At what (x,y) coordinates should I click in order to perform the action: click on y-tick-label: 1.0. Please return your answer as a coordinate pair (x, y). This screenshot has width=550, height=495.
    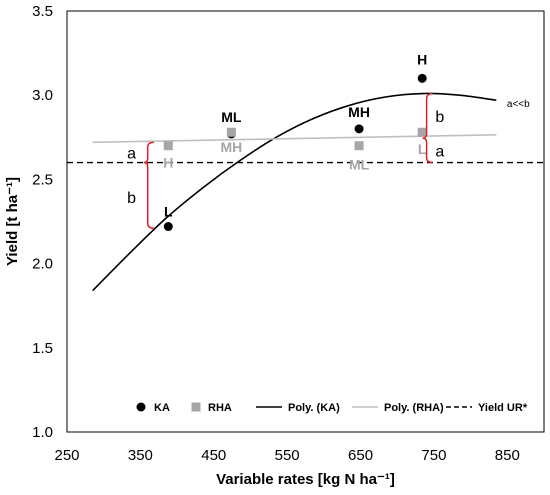
    Looking at the image, I should click on (42, 432).